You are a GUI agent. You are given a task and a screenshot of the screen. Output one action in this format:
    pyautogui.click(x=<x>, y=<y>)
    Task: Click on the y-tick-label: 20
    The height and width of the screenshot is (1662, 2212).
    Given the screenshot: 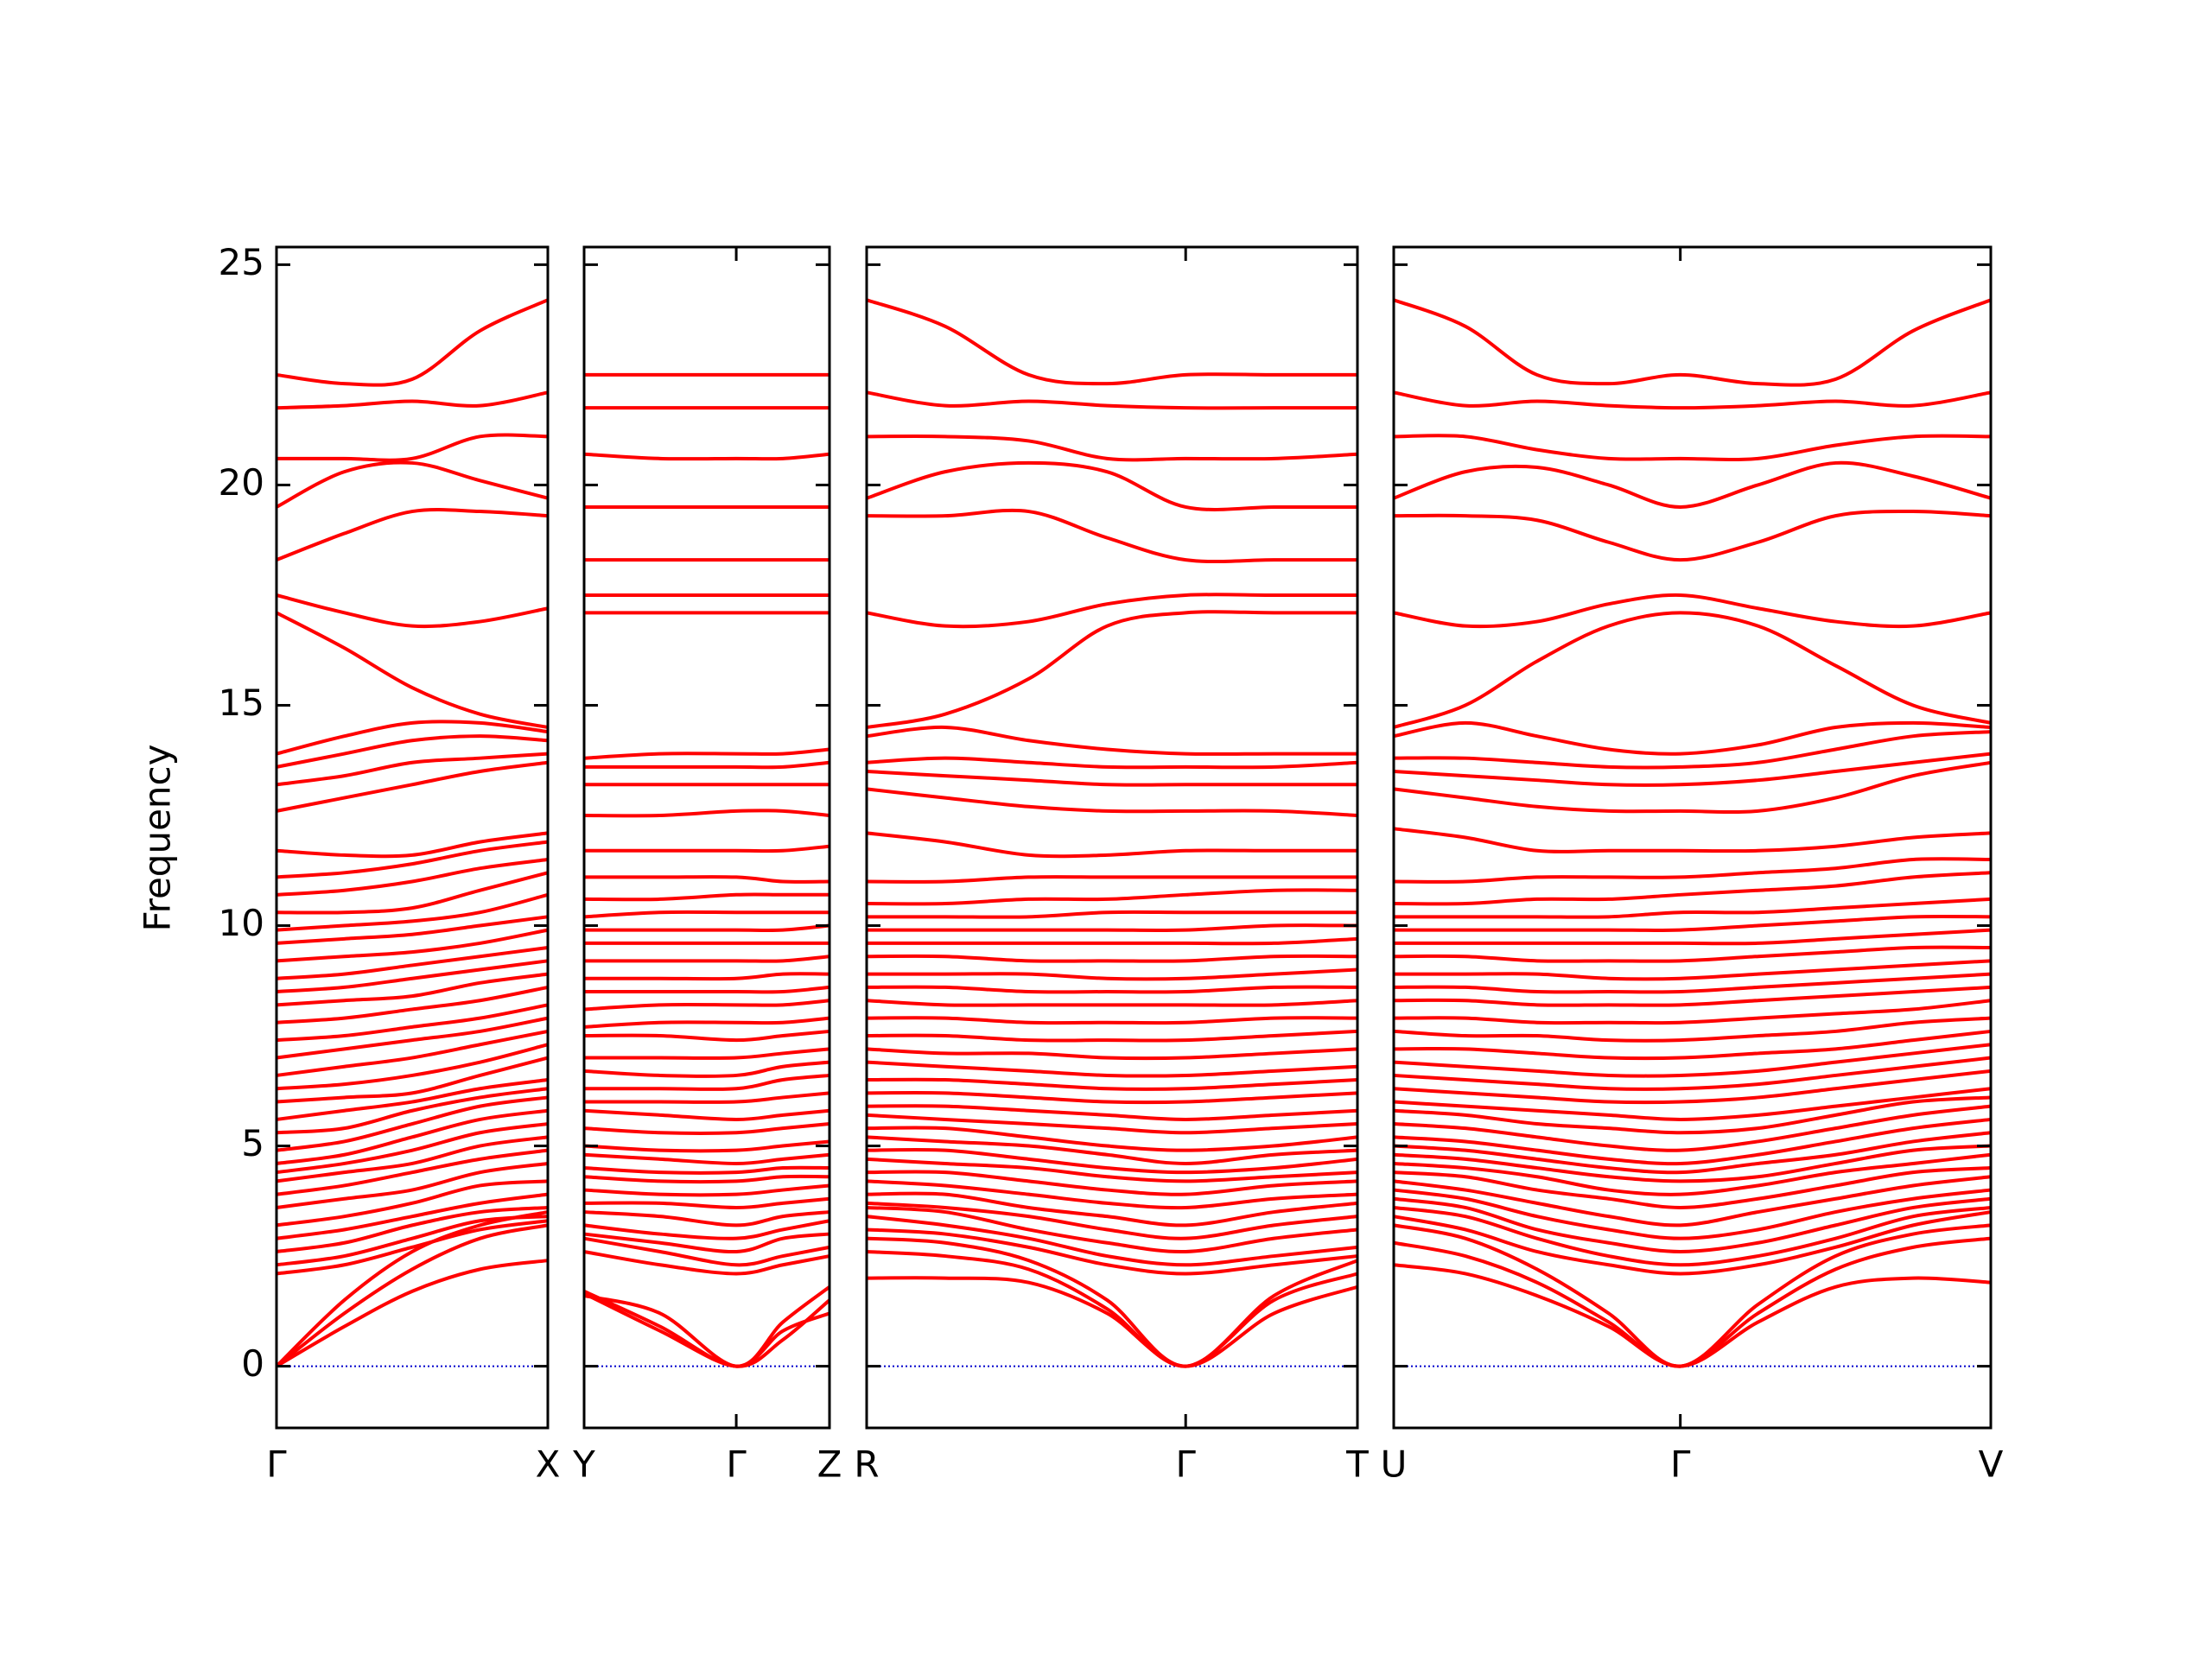 What is the action you would take?
    pyautogui.click(x=241, y=482)
    